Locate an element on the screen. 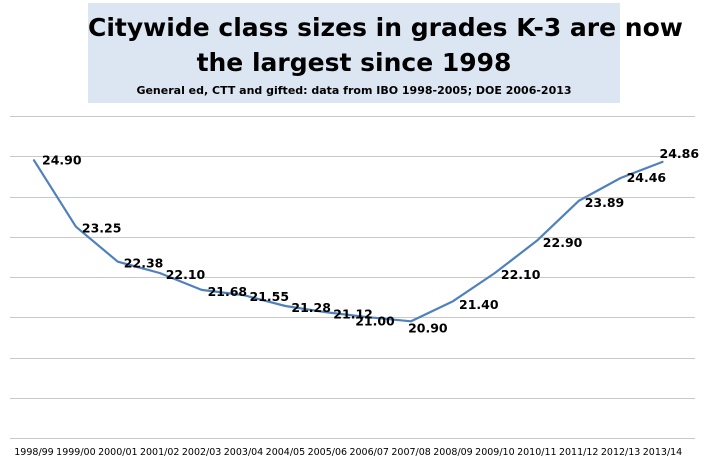  x-tick-label: 2012/13 is located at coordinates (620, 452).